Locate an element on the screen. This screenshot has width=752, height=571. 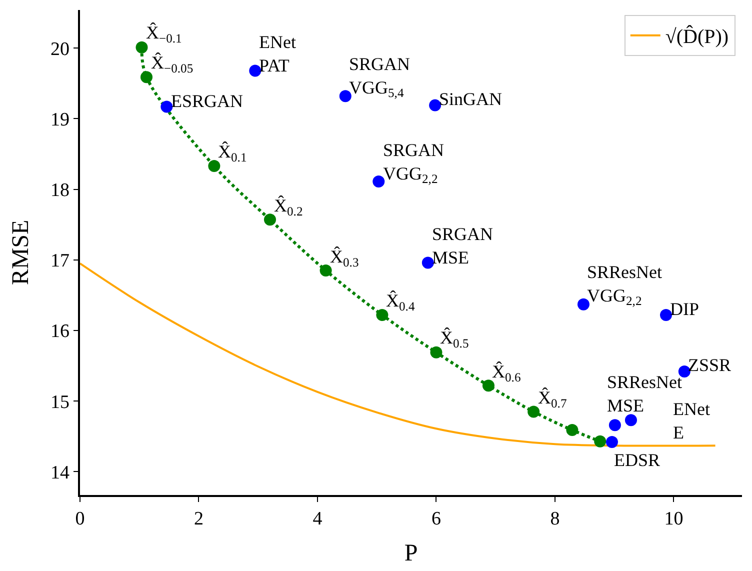
annotation: SRGAN VGG$_{5,4}$ is located at coordinates (379, 77).